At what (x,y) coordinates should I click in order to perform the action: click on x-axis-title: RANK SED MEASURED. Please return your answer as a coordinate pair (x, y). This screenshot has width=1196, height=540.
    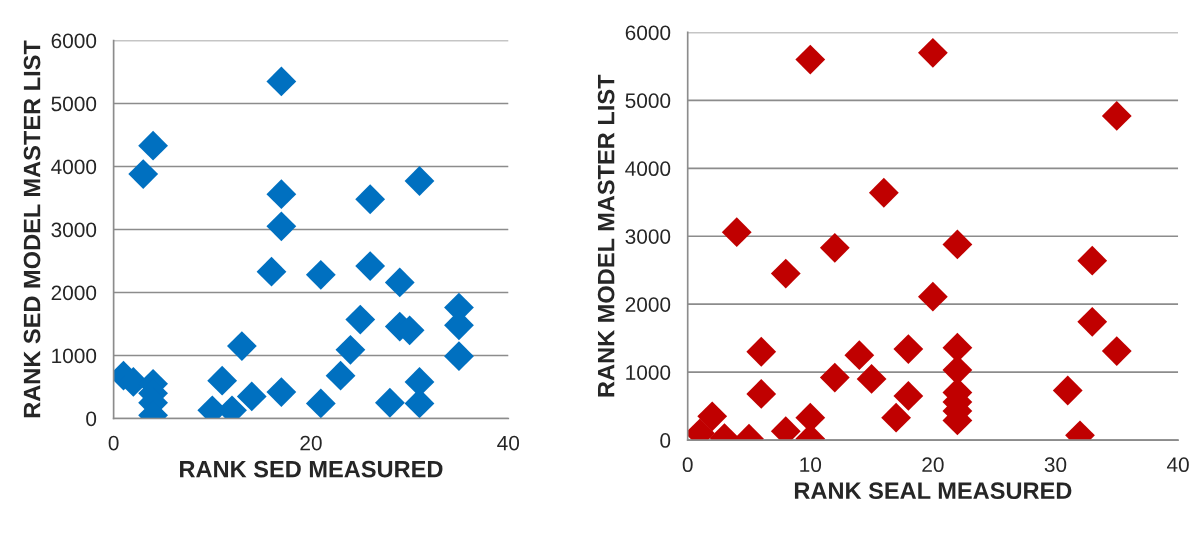
    Looking at the image, I should click on (311, 469).